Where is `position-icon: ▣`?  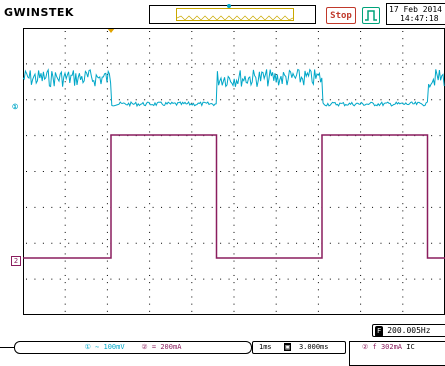 position-icon: ▣ is located at coordinates (287, 347).